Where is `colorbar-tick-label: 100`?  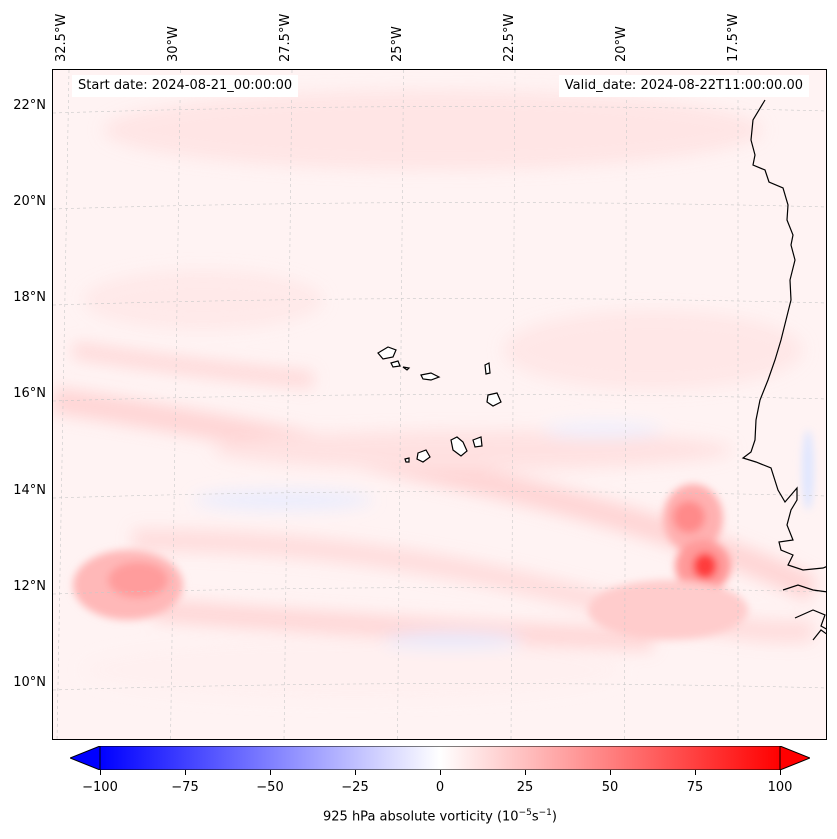
colorbar-tick-label: 100 is located at coordinates (780, 787).